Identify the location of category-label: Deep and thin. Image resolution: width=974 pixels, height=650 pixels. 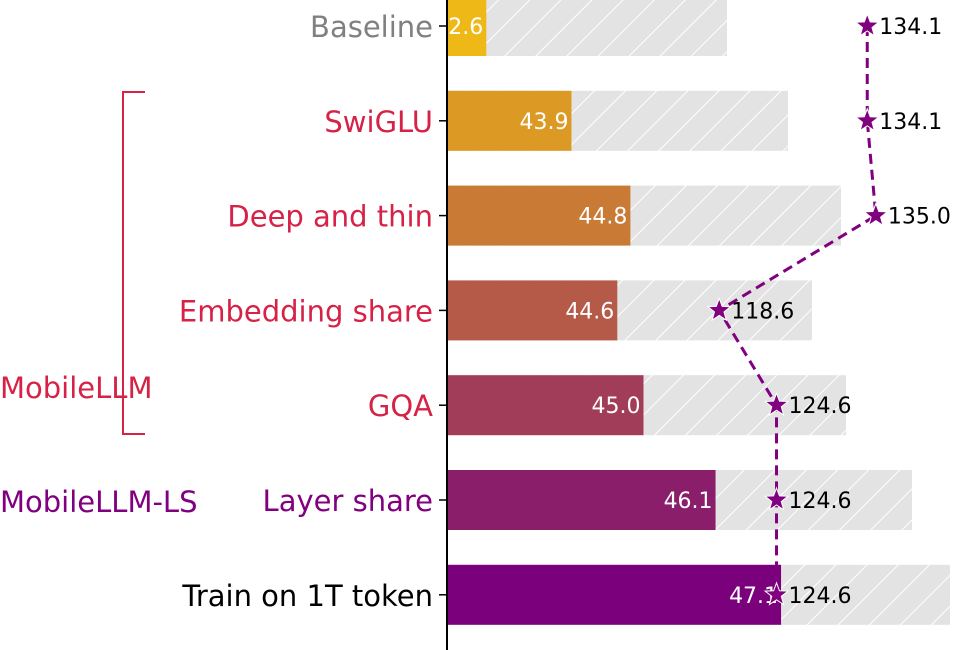
(330, 217).